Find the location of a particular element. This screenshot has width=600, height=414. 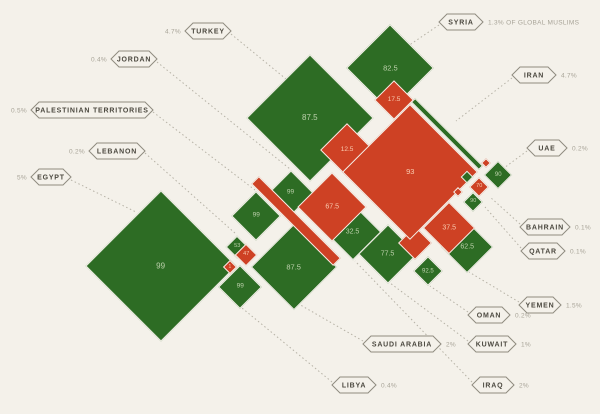

label-lebanon: LEBANON 0.2% is located at coordinates (107, 151).